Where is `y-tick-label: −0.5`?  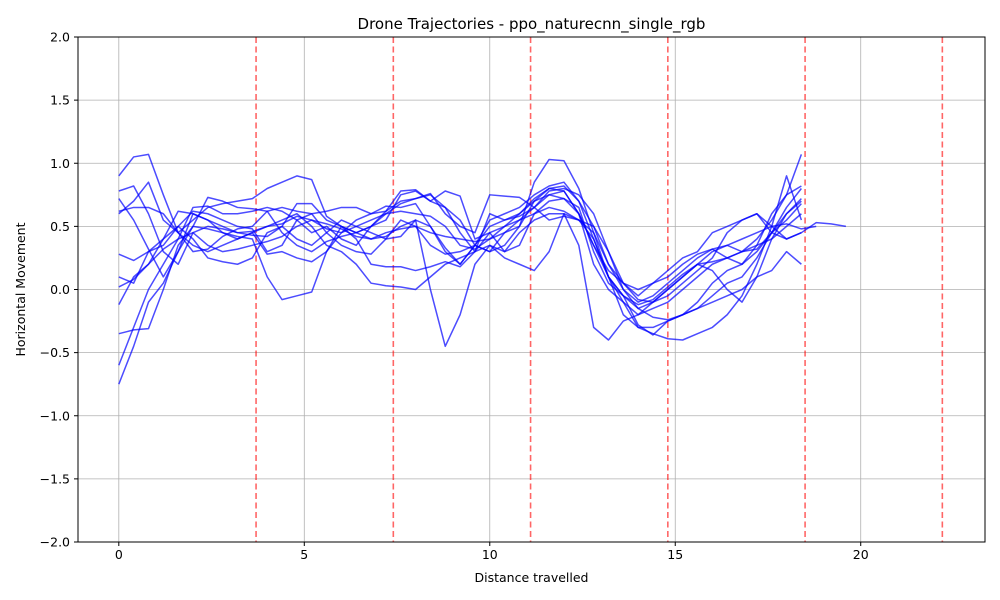
y-tick-label: −0.5 is located at coordinates (55, 352).